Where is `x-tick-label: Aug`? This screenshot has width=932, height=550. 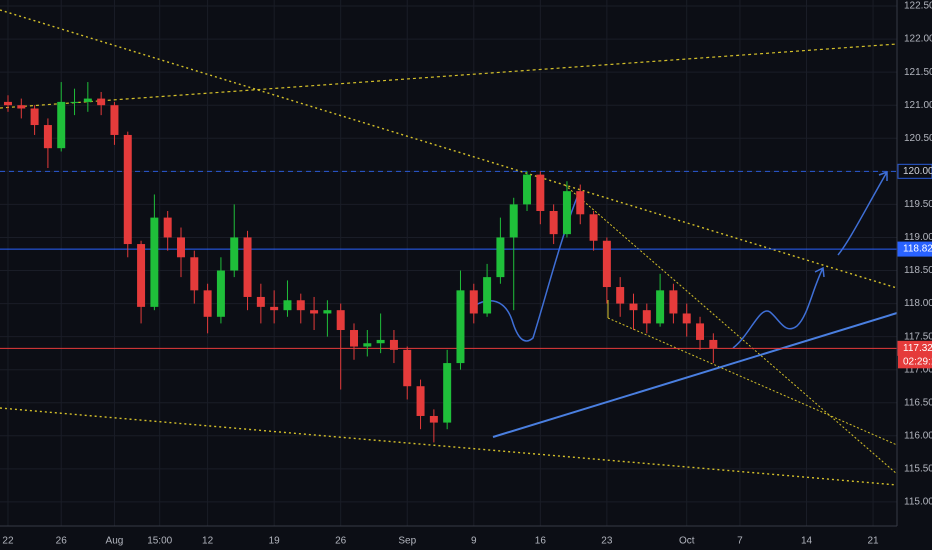
x-tick-label: Aug is located at coordinates (115, 541).